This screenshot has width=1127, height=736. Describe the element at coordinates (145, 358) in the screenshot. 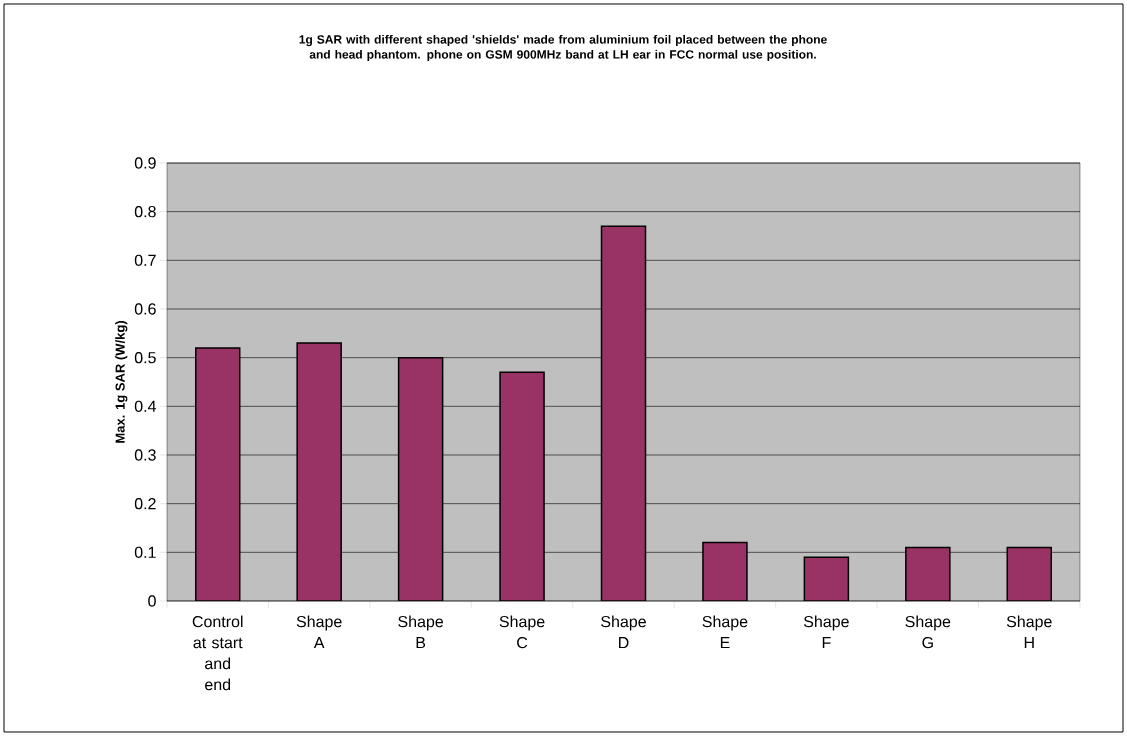

I see `y-tick-label: 0.5` at that location.